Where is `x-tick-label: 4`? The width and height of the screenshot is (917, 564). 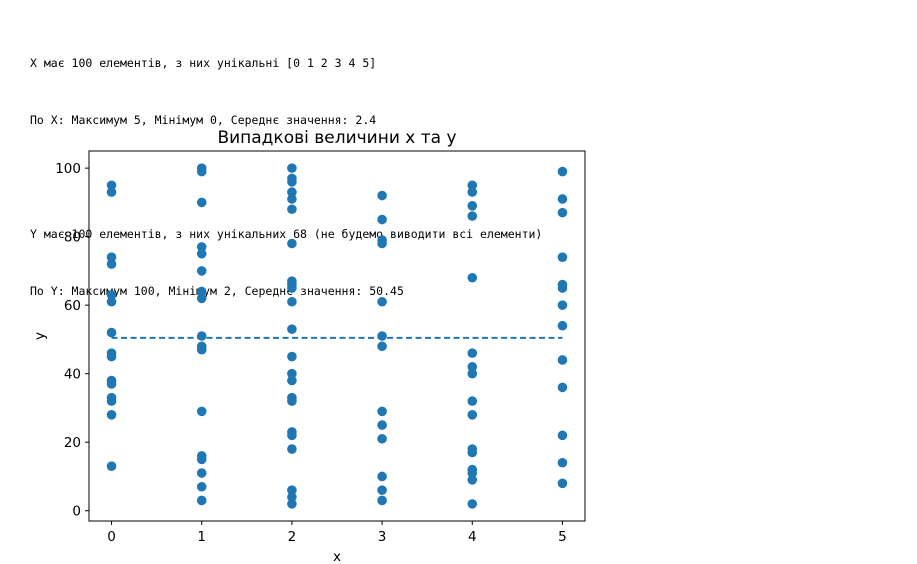
x-tick-label: 4 is located at coordinates (472, 537).